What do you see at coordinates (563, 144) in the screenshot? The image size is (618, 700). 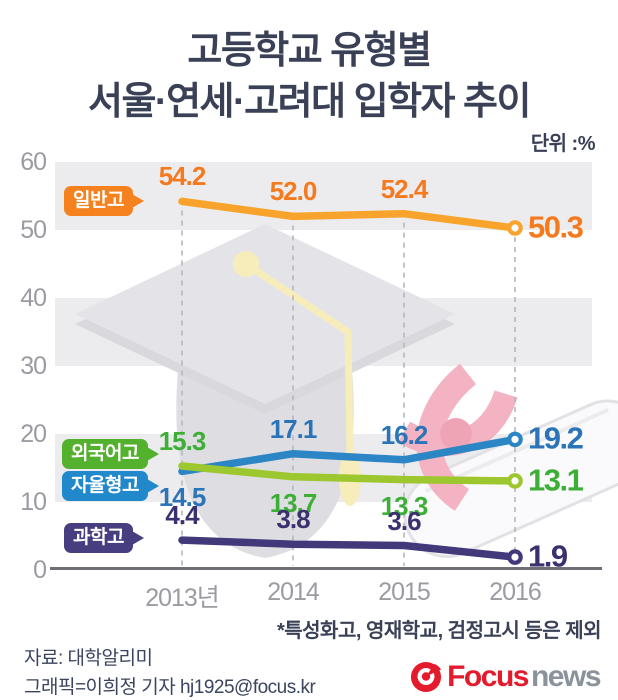 I see `unit-label: 단위 :%` at bounding box center [563, 144].